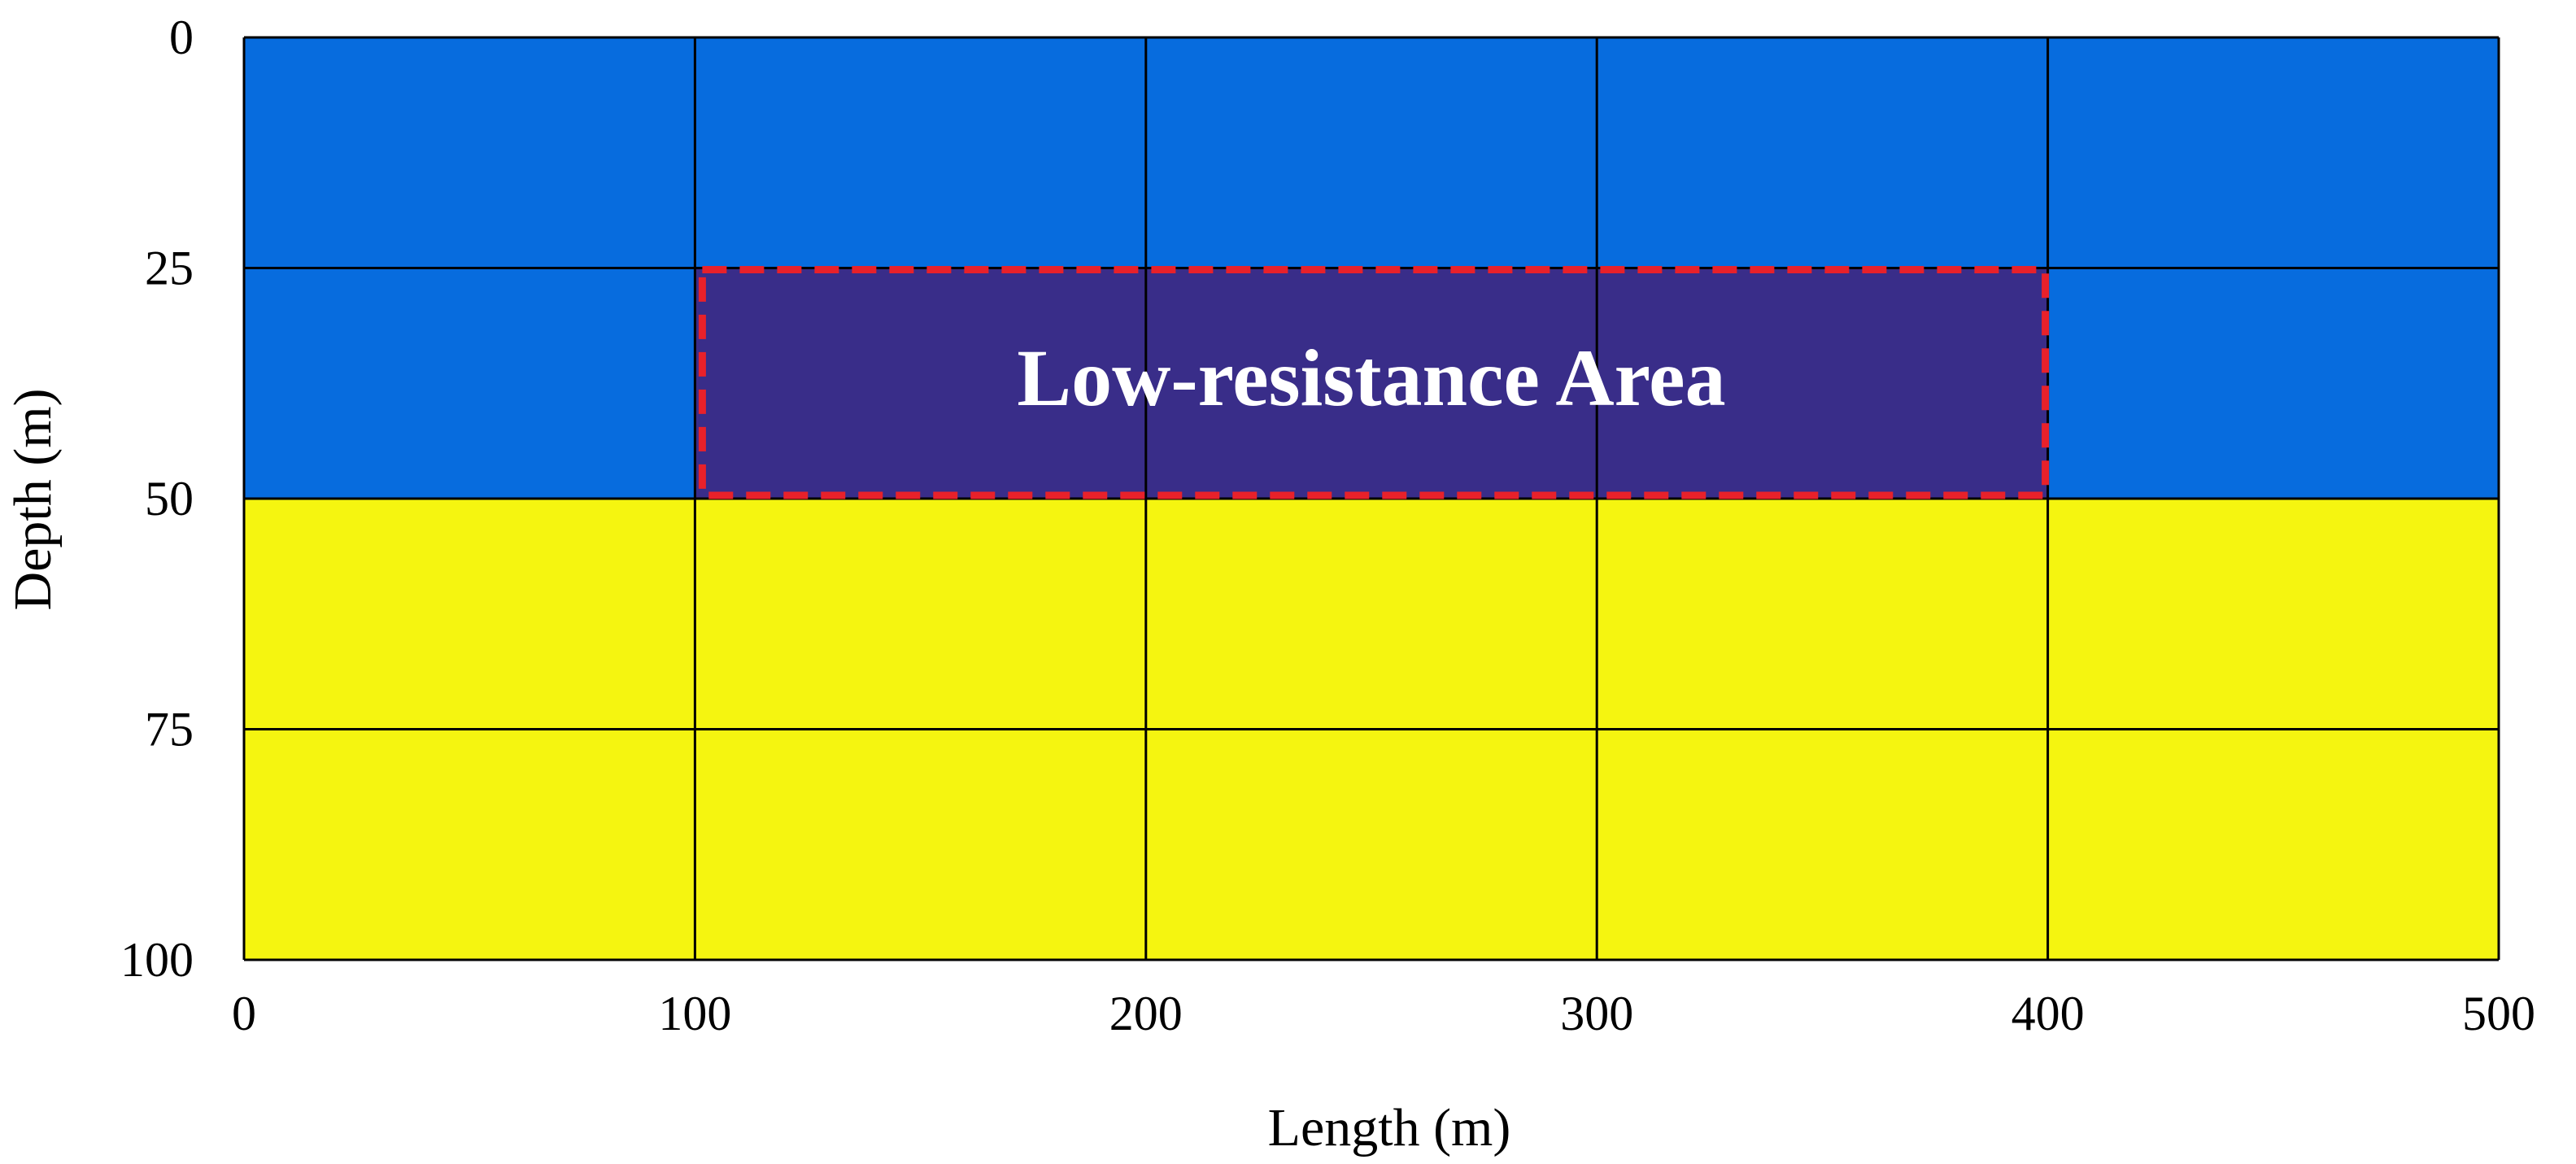 Image resolution: width=2576 pixels, height=1164 pixels. What do you see at coordinates (181, 38) in the screenshot?
I see `y-tick-label: 0` at bounding box center [181, 38].